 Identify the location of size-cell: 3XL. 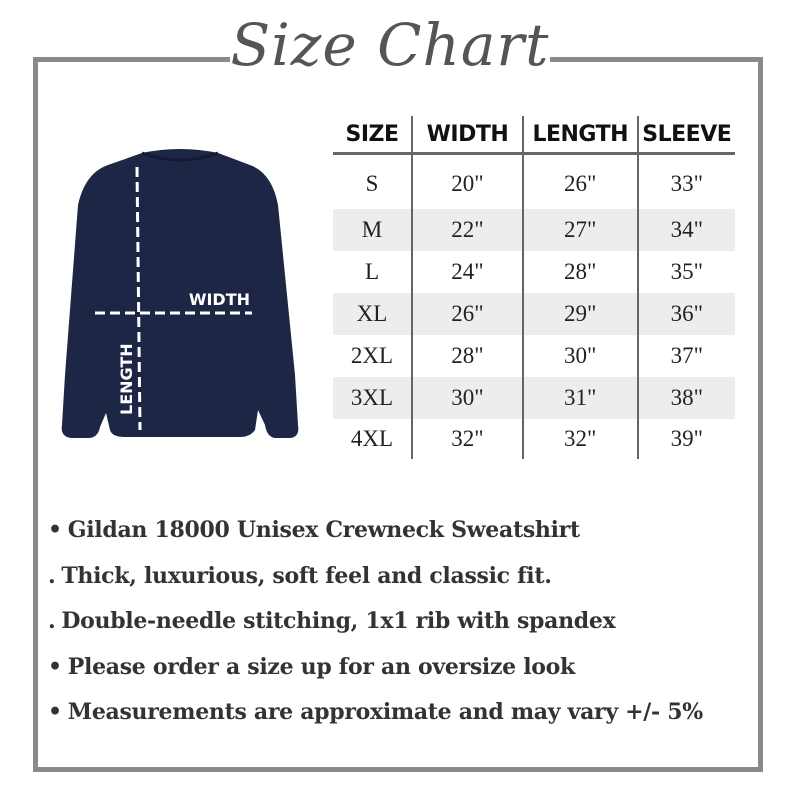
(373, 398).